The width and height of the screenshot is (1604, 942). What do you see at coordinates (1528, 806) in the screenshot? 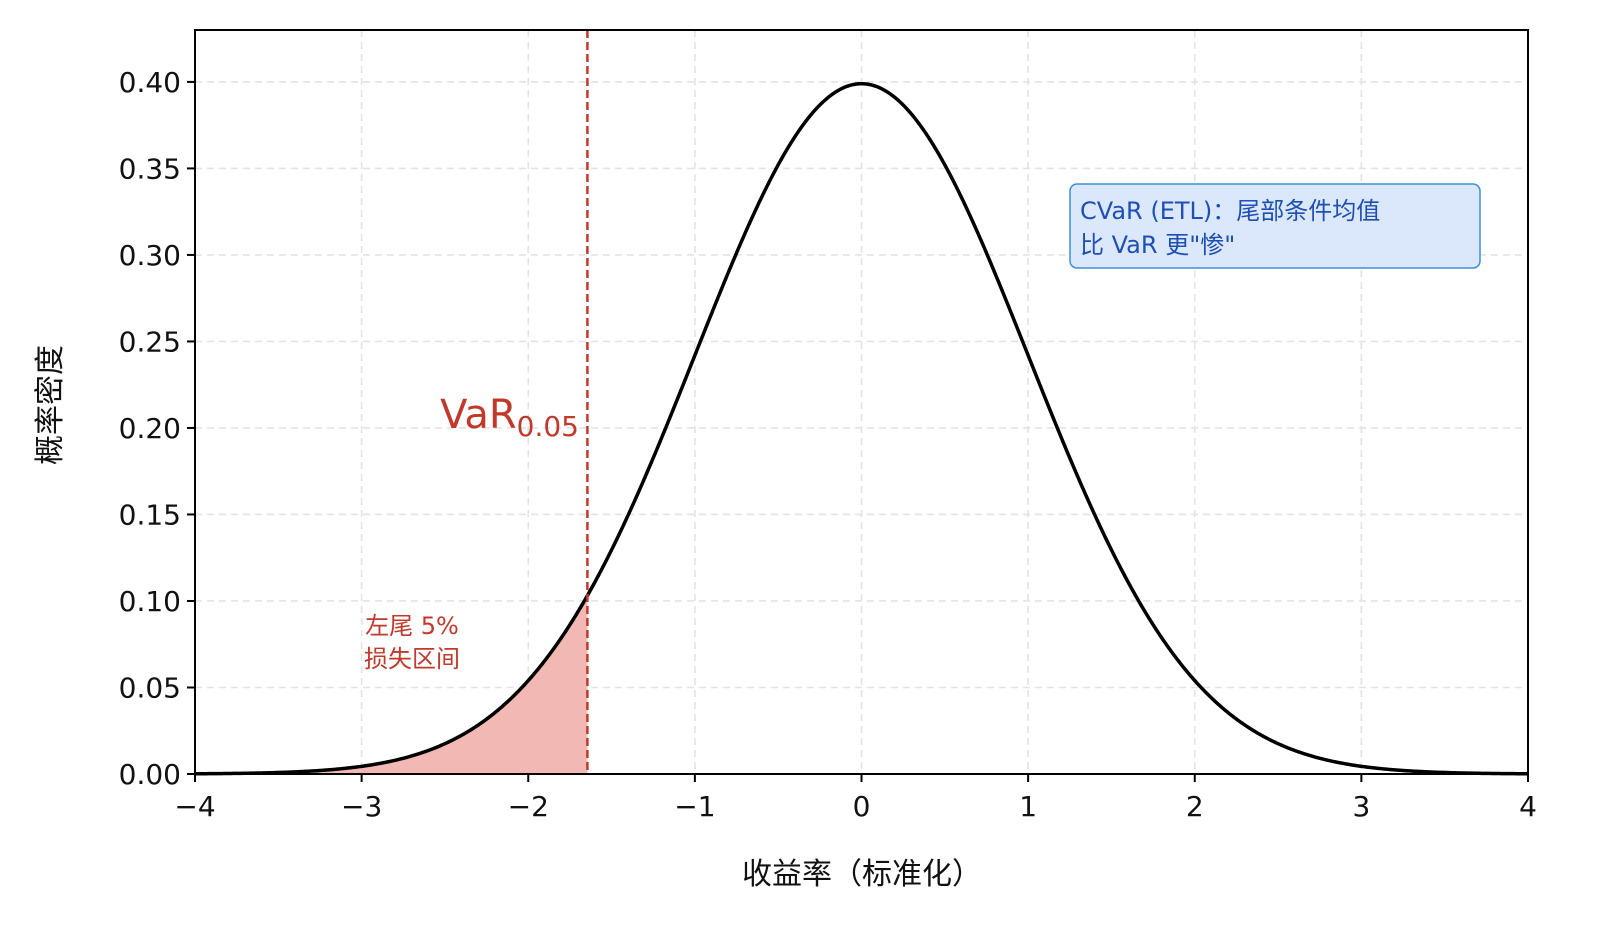
I see `x-tick-label: 4` at bounding box center [1528, 806].